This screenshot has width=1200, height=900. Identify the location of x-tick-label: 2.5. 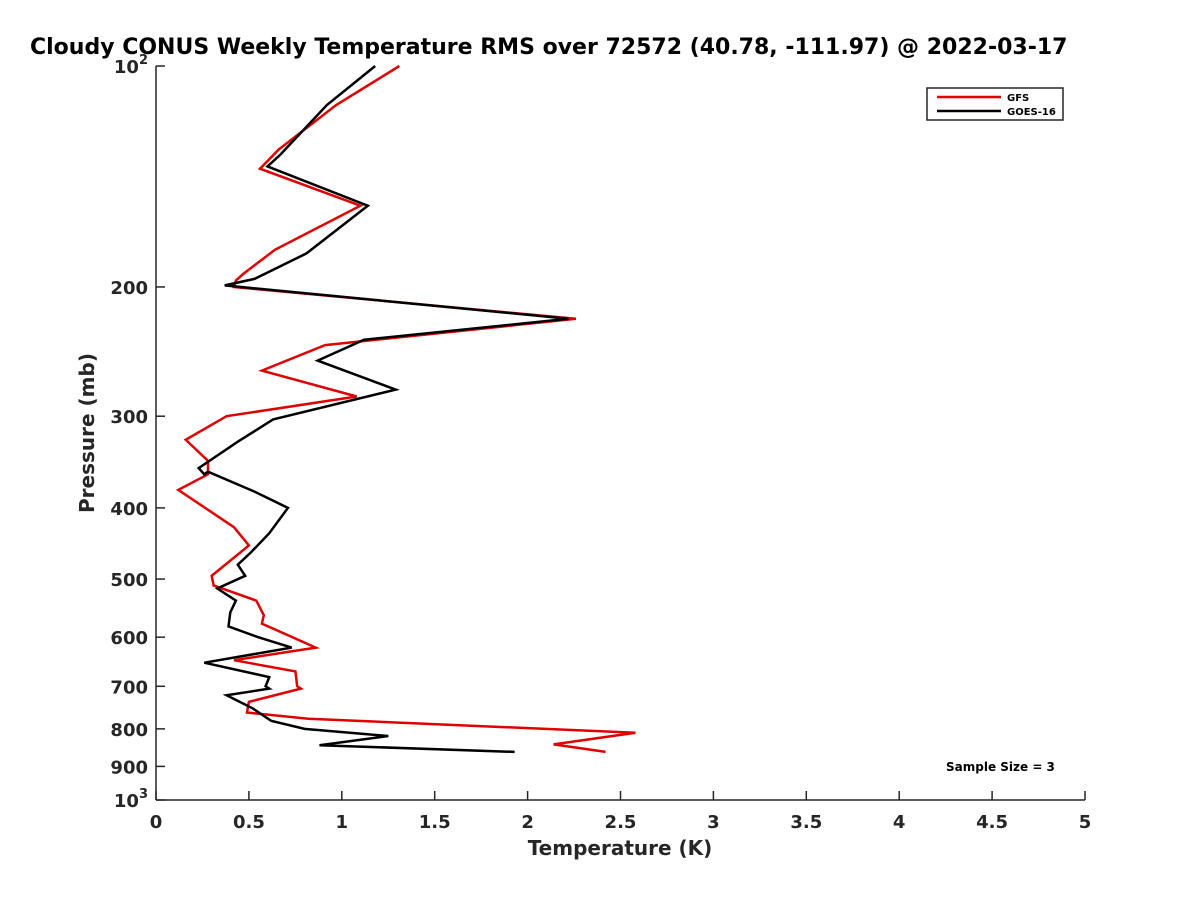
(621, 822).